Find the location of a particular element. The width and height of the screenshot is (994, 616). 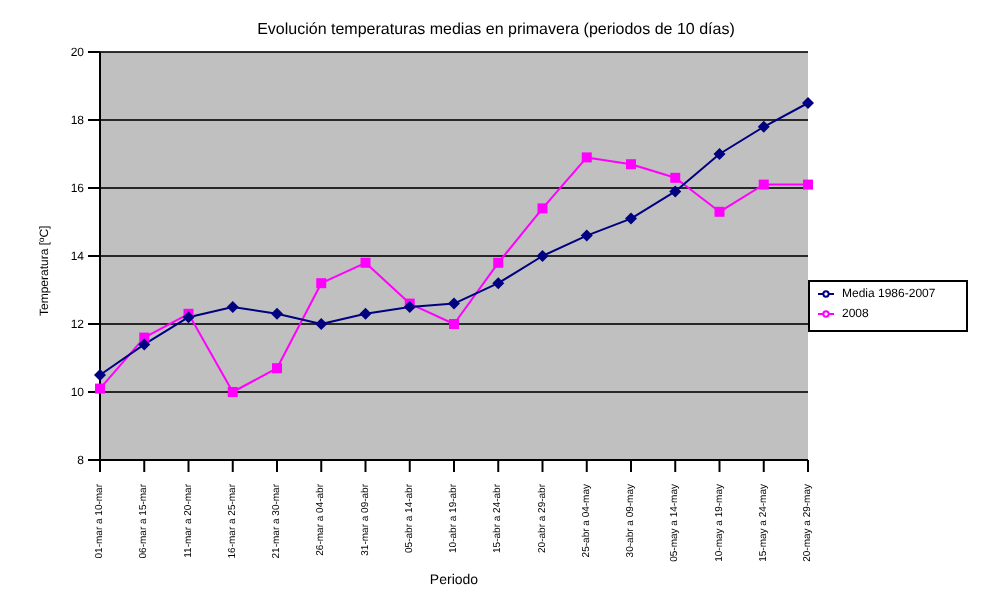

chart-title: Evolución temperaturas medias en primavera (periodos de 10 días) is located at coordinates (496, 29).